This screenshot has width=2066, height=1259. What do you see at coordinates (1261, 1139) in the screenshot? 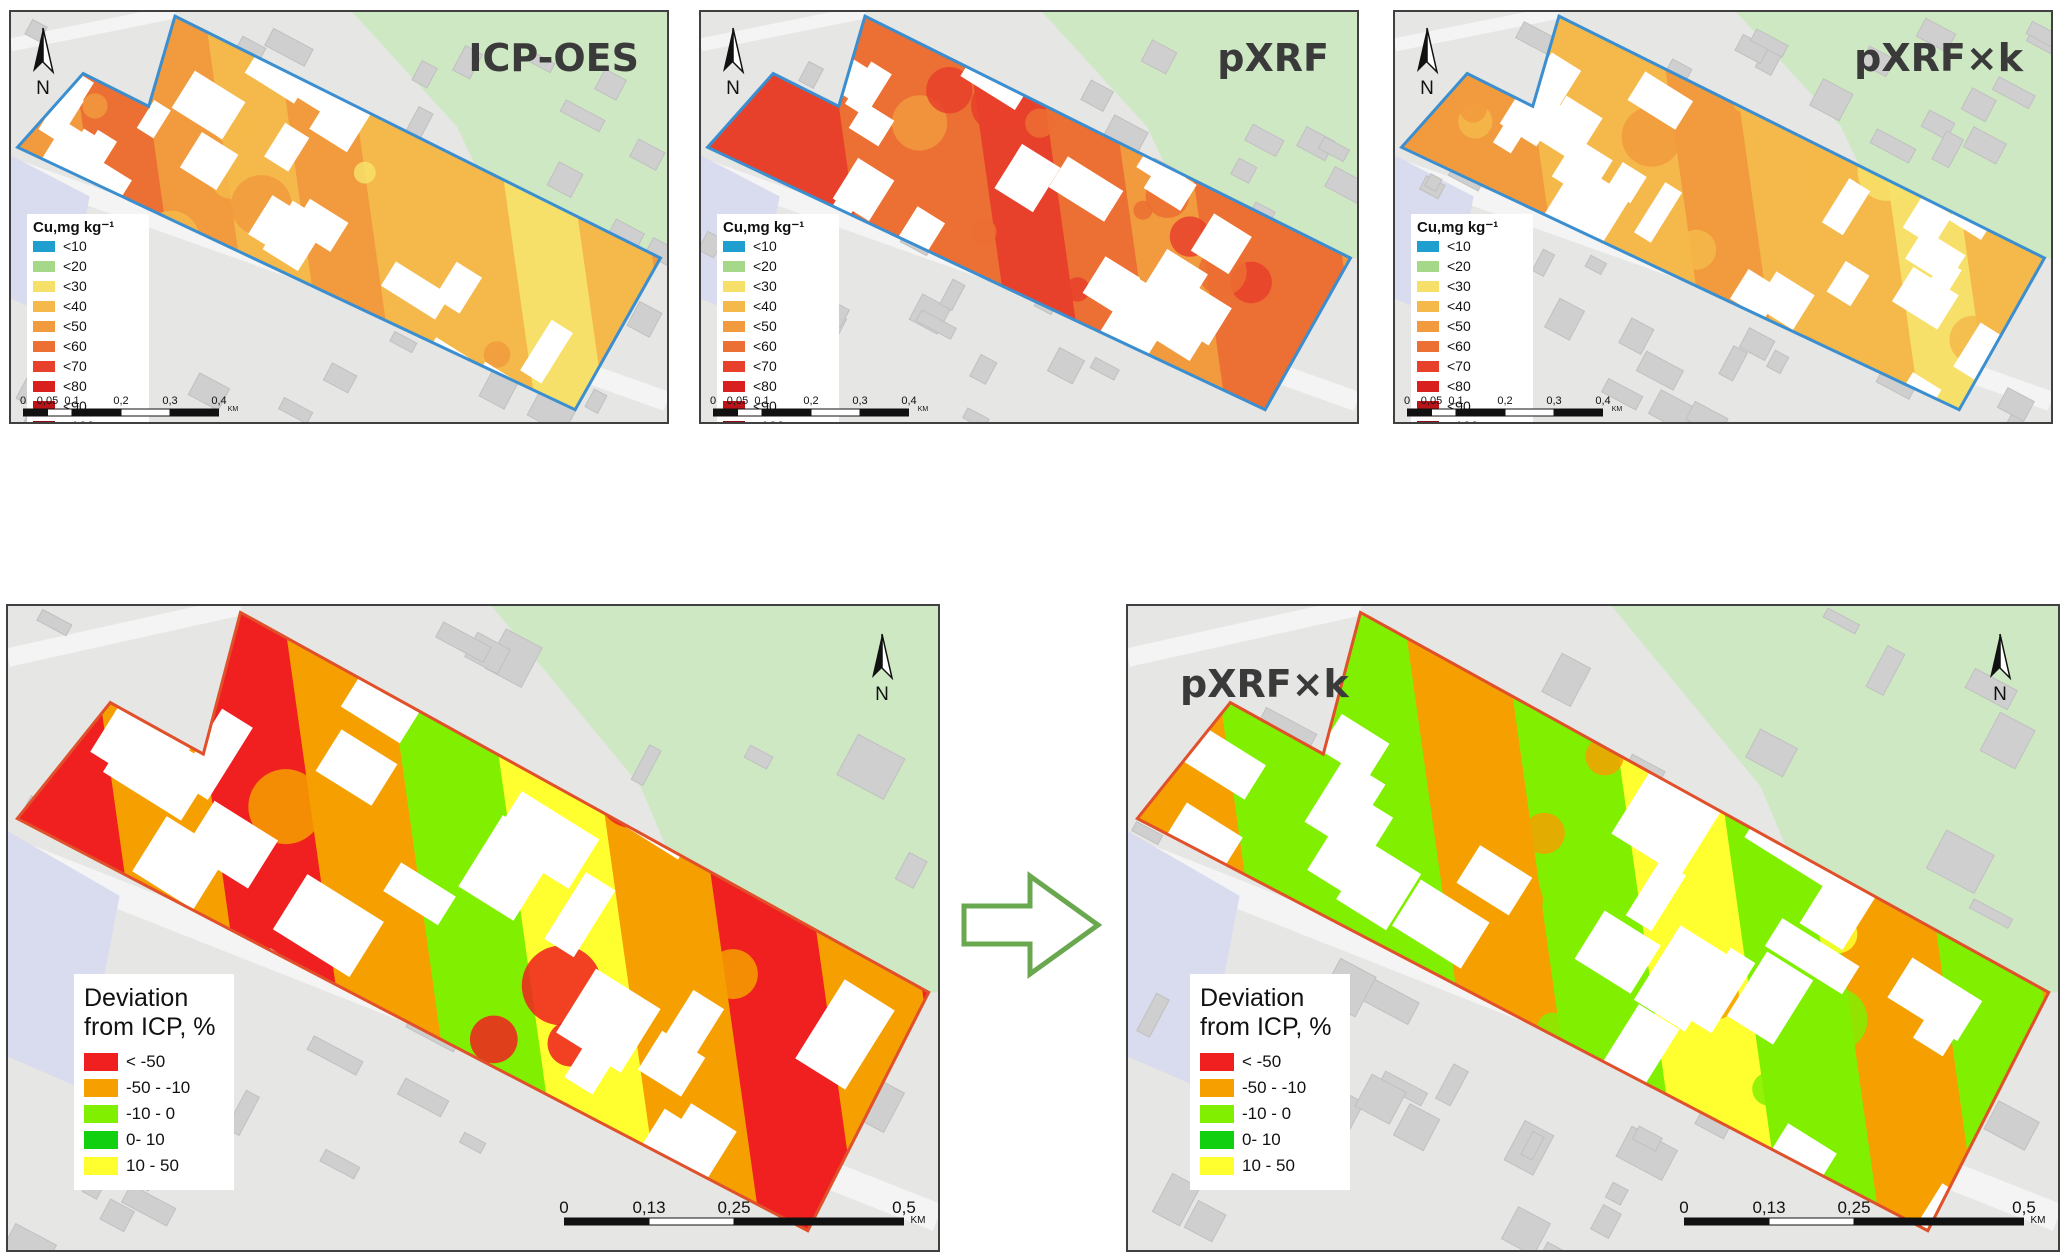
I see `legend-label: 0- 10` at bounding box center [1261, 1139].